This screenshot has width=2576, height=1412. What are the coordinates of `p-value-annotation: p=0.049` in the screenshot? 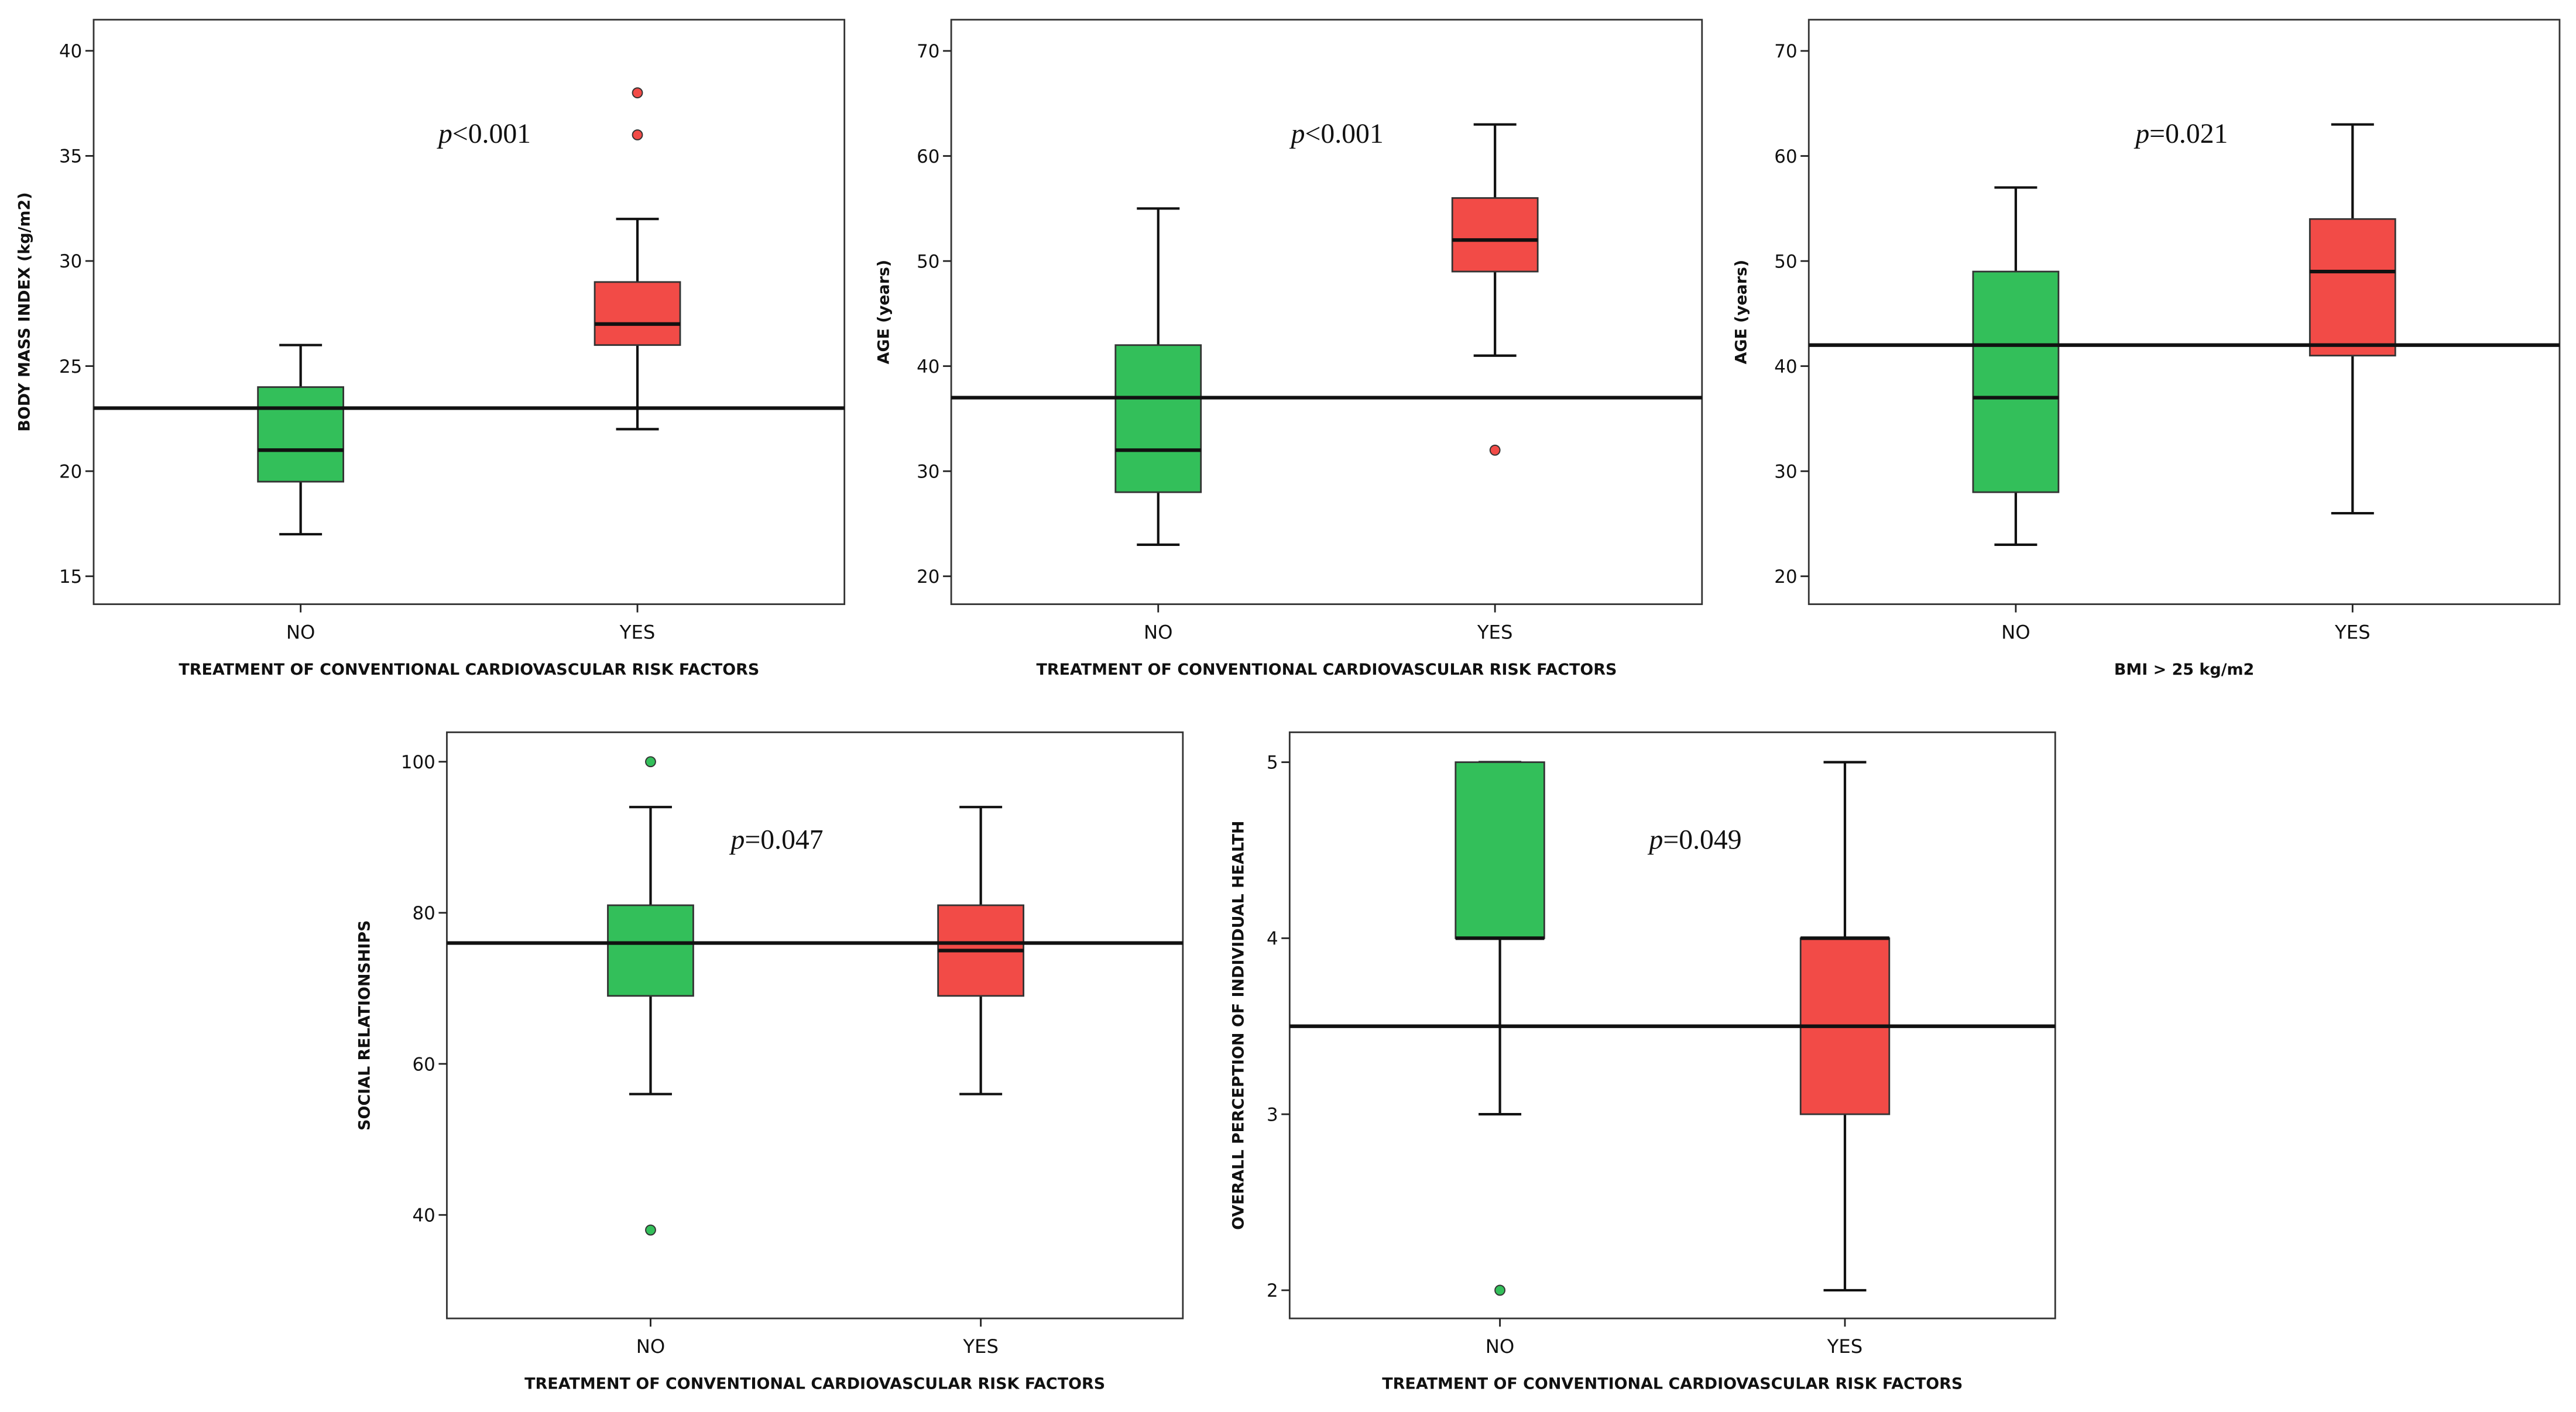 It's located at (1695, 840).